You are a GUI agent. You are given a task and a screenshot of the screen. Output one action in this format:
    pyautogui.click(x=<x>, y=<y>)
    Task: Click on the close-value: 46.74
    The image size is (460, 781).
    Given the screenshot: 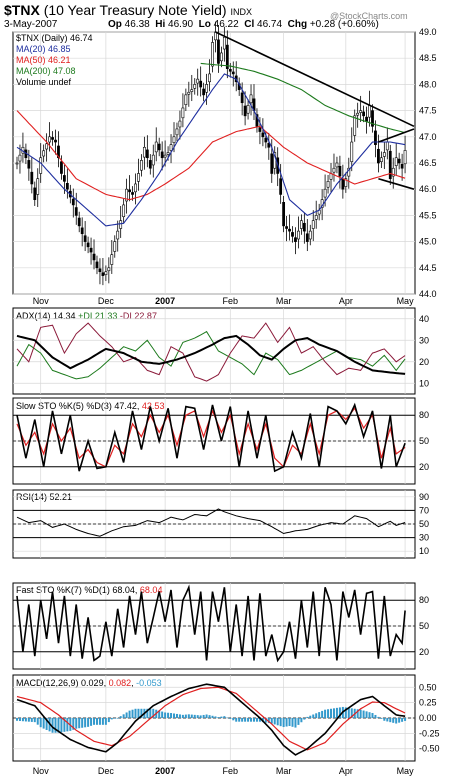 What is the action you would take?
    pyautogui.click(x=270, y=24)
    